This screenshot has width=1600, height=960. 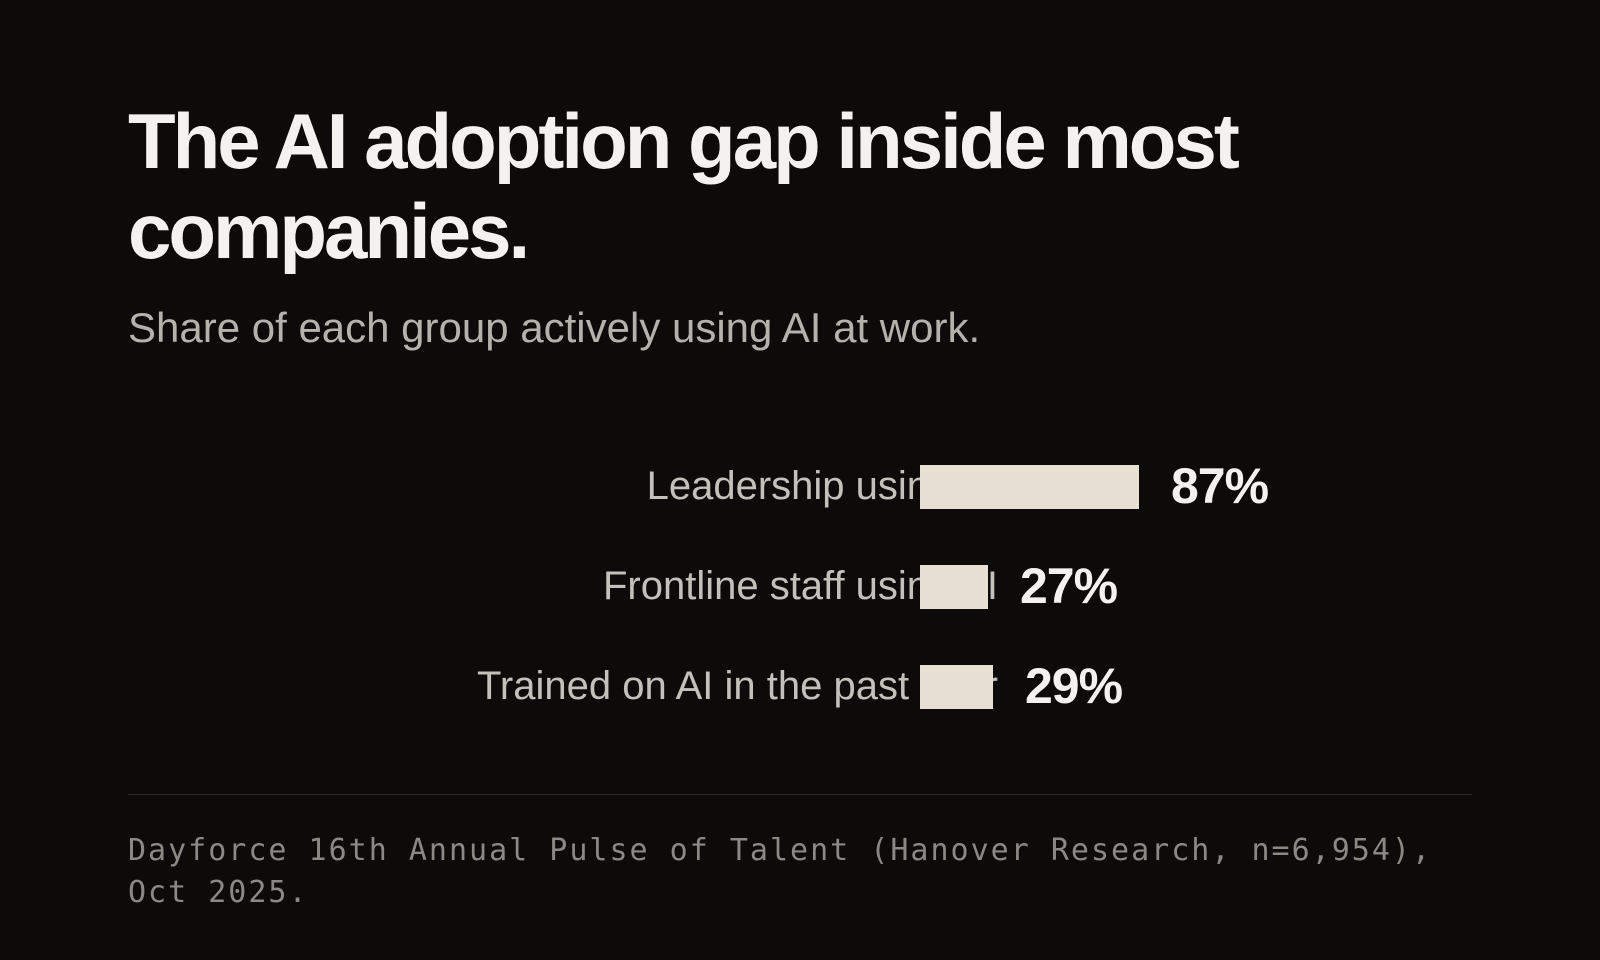 What do you see at coordinates (737, 686) in the screenshot?
I see `category-label: Trained on AI in the past year` at bounding box center [737, 686].